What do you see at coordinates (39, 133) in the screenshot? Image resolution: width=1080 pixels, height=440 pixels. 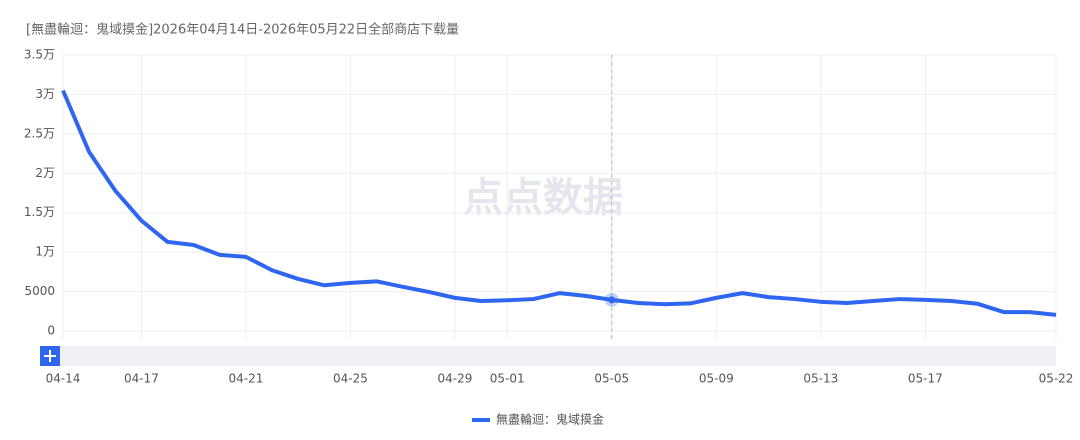 I see `y-tick-label: 2.5万` at bounding box center [39, 133].